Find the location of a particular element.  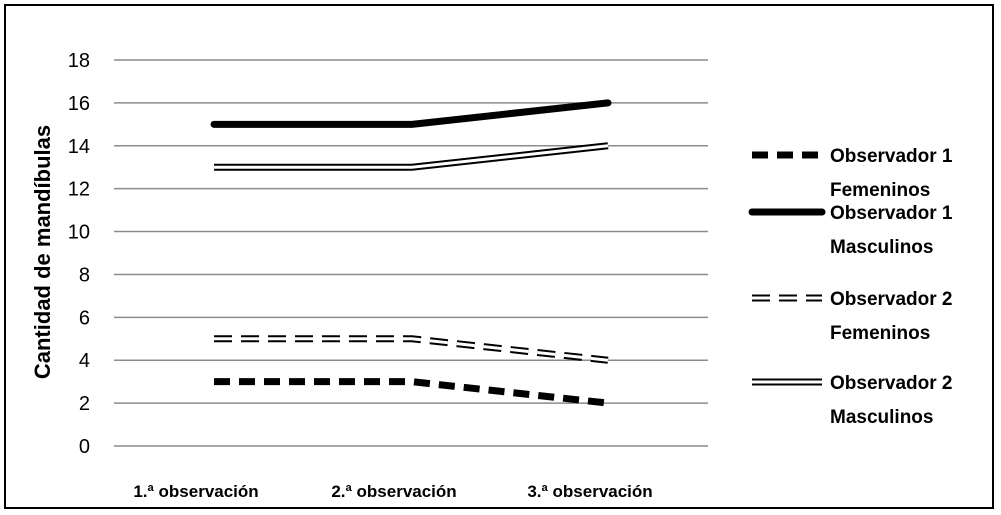

legend-item: Observador 1 Masculinos is located at coordinates (850, 230).